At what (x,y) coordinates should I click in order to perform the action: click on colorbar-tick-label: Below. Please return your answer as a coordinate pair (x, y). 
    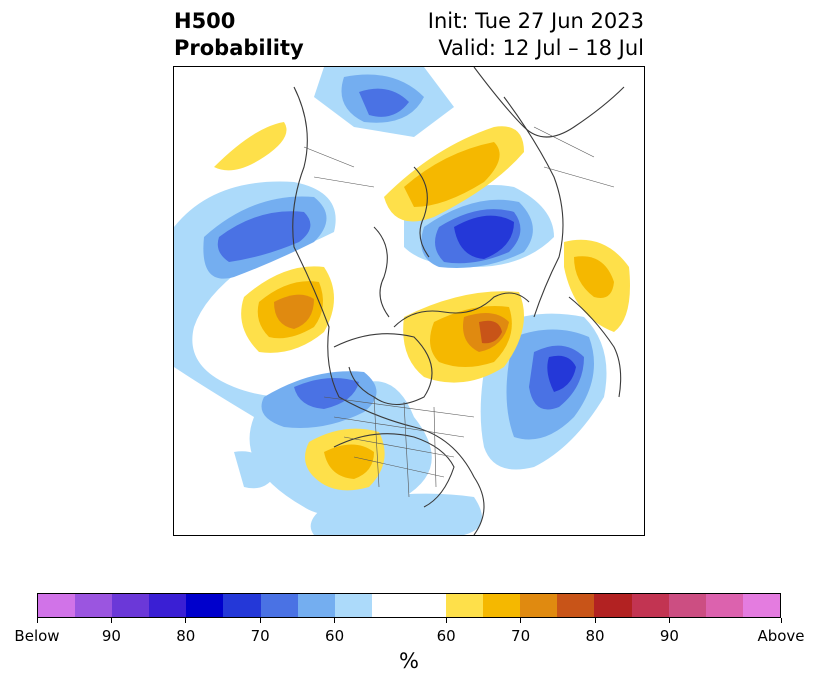
    Looking at the image, I should click on (37, 636).